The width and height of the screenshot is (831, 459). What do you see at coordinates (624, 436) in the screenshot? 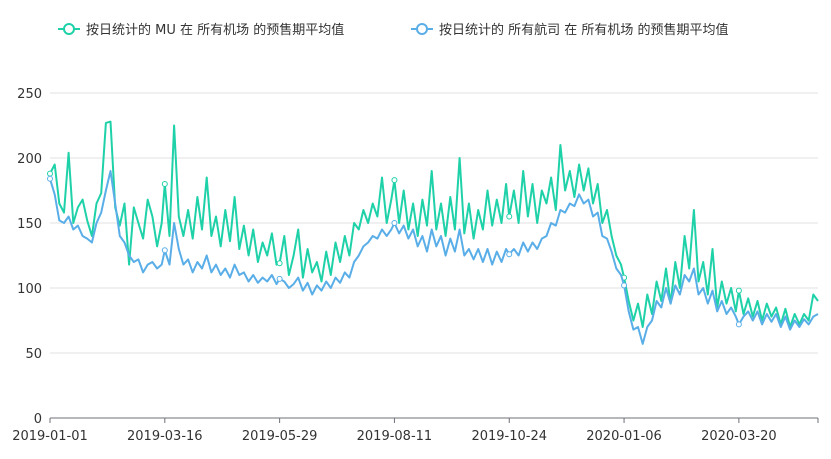
I see `x-tick-label-2020-01-06: 2020-01-06` at bounding box center [624, 436].